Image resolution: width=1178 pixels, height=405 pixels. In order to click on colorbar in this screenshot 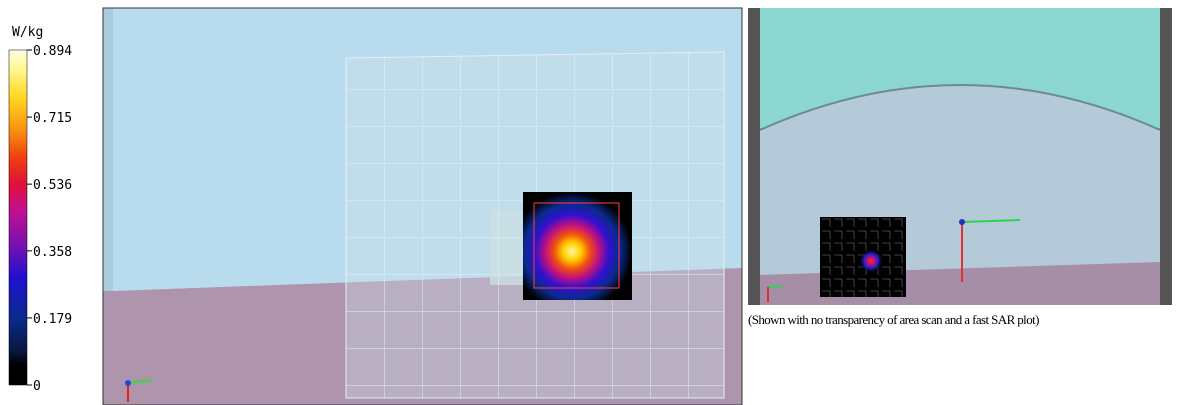, I will do `click(18, 217)`.